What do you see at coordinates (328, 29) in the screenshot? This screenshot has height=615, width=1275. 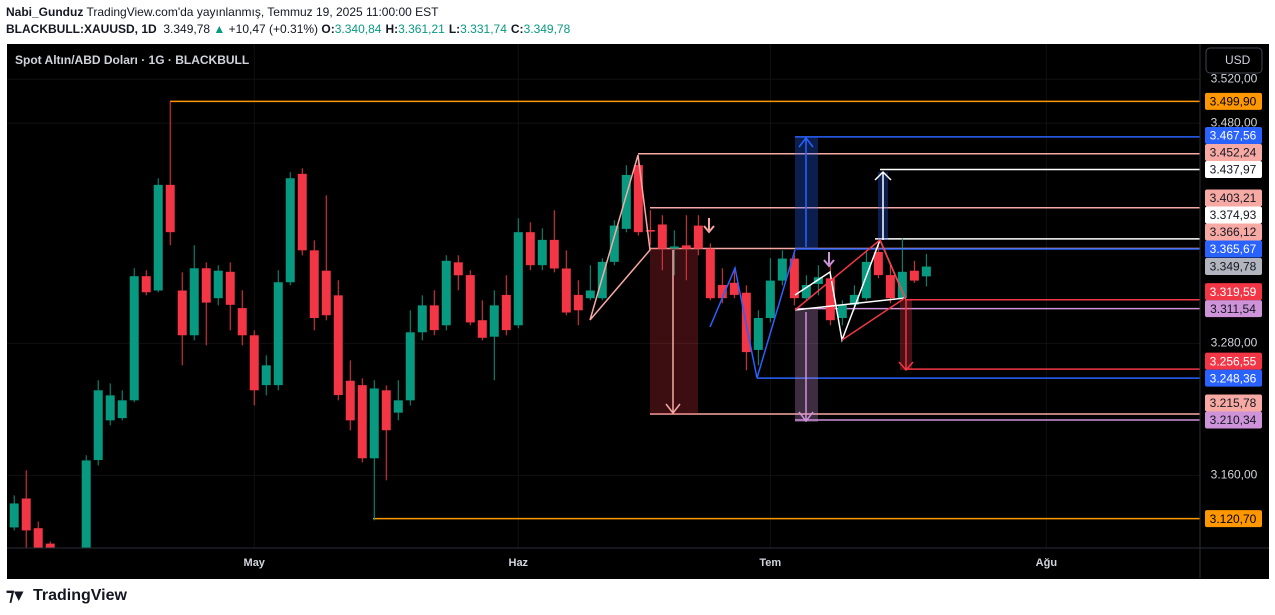 I see `ohlc-key: O:` at bounding box center [328, 29].